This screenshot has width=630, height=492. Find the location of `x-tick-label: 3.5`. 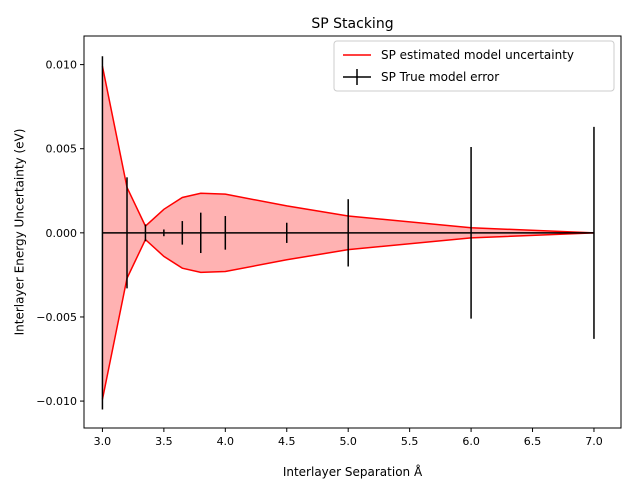

x-tick-label: 3.5 is located at coordinates (164, 441).